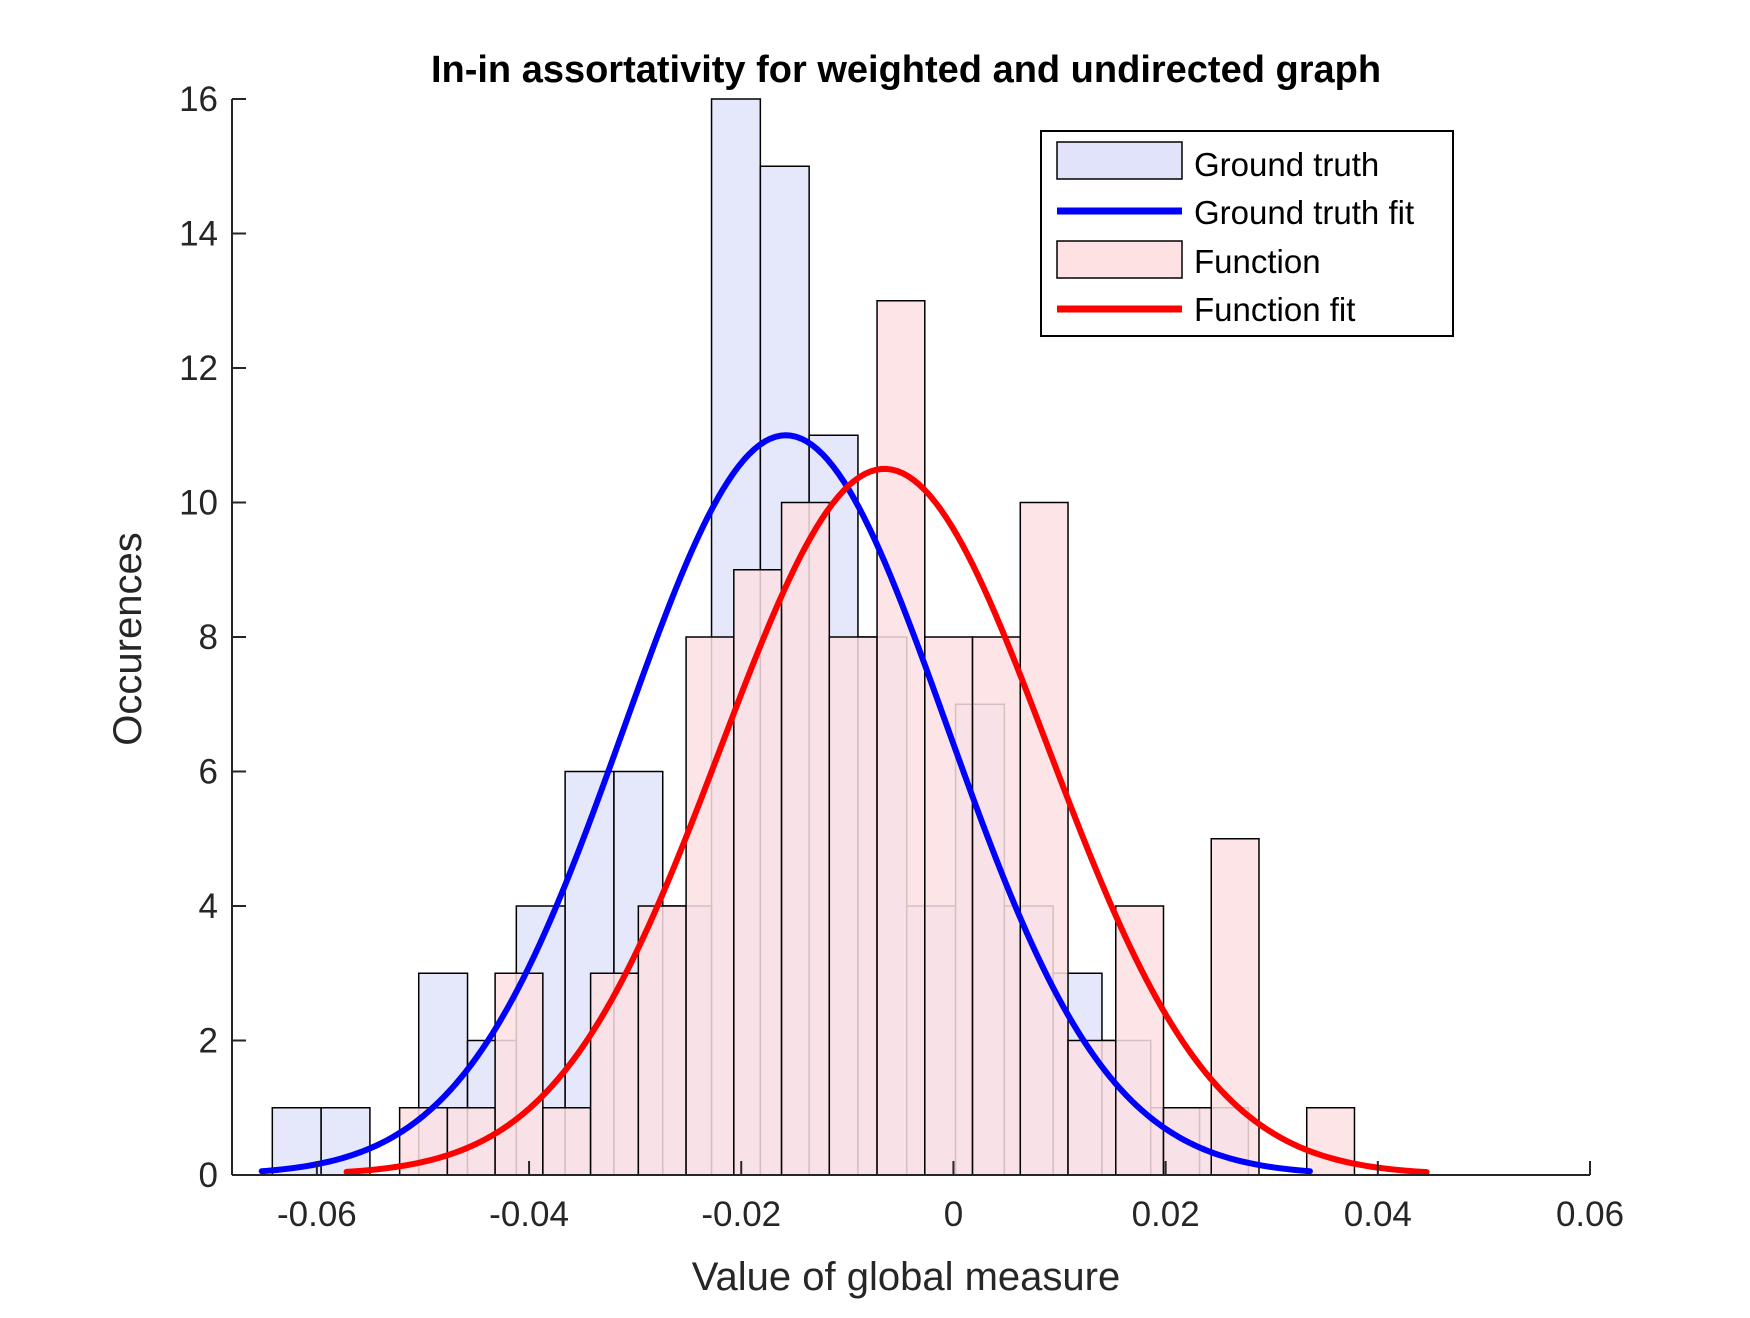 Image resolution: width=1750 pixels, height=1318 pixels. What do you see at coordinates (208, 772) in the screenshot?
I see `y-tick-label: 6` at bounding box center [208, 772].